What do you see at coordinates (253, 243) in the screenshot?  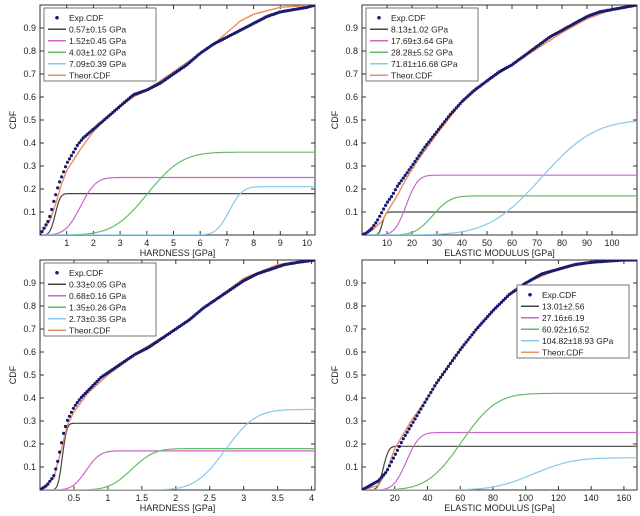 I see `x-tick-label: 8` at bounding box center [253, 243].